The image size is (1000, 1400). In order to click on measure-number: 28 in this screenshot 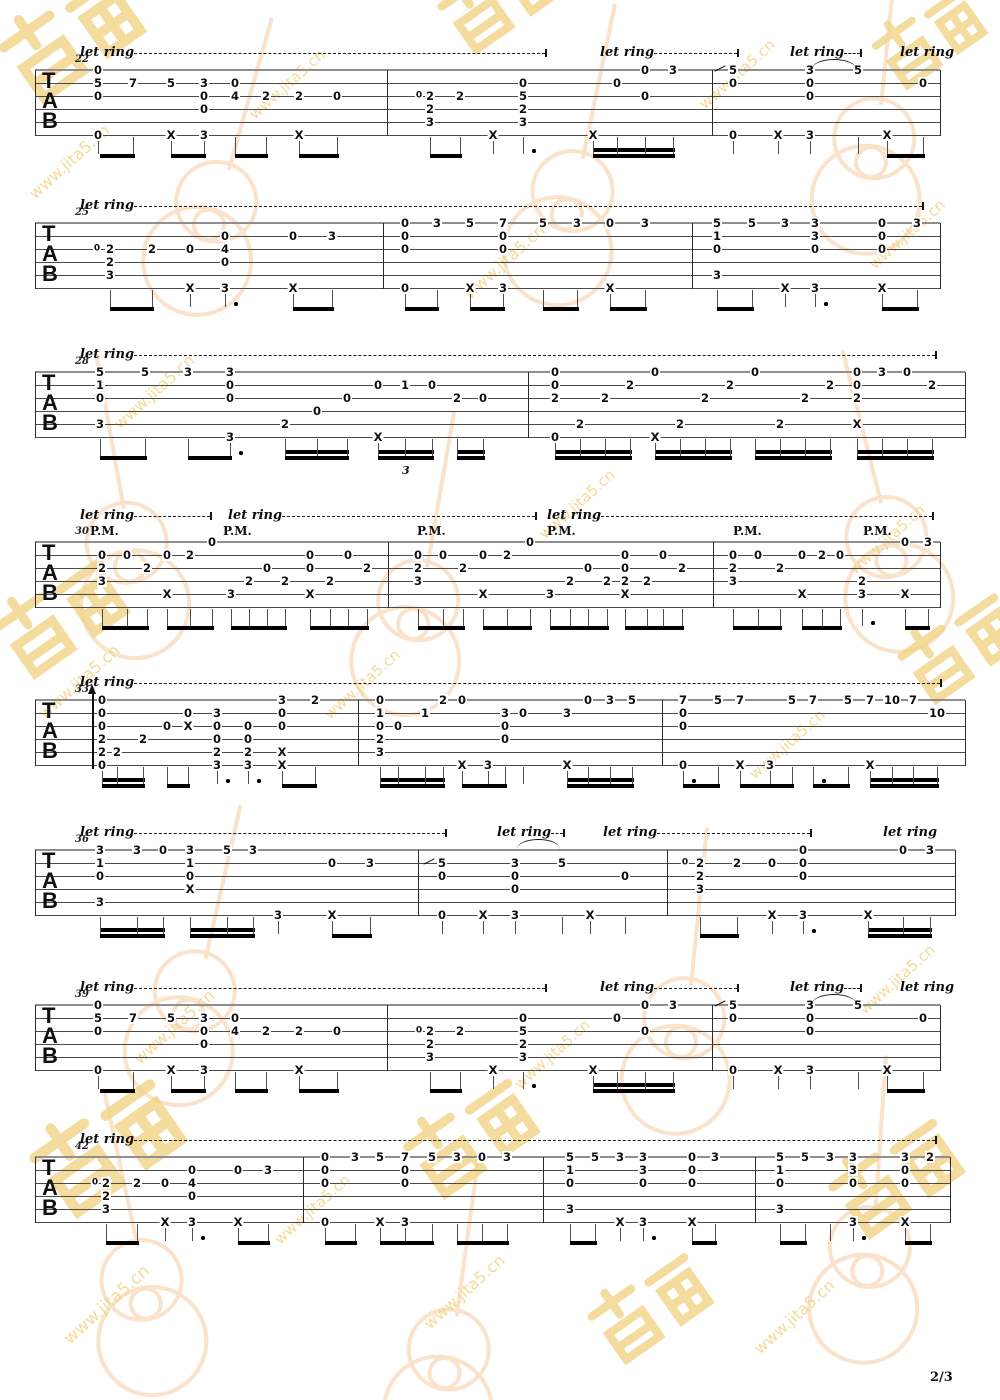, I will do `click(82, 361)`.